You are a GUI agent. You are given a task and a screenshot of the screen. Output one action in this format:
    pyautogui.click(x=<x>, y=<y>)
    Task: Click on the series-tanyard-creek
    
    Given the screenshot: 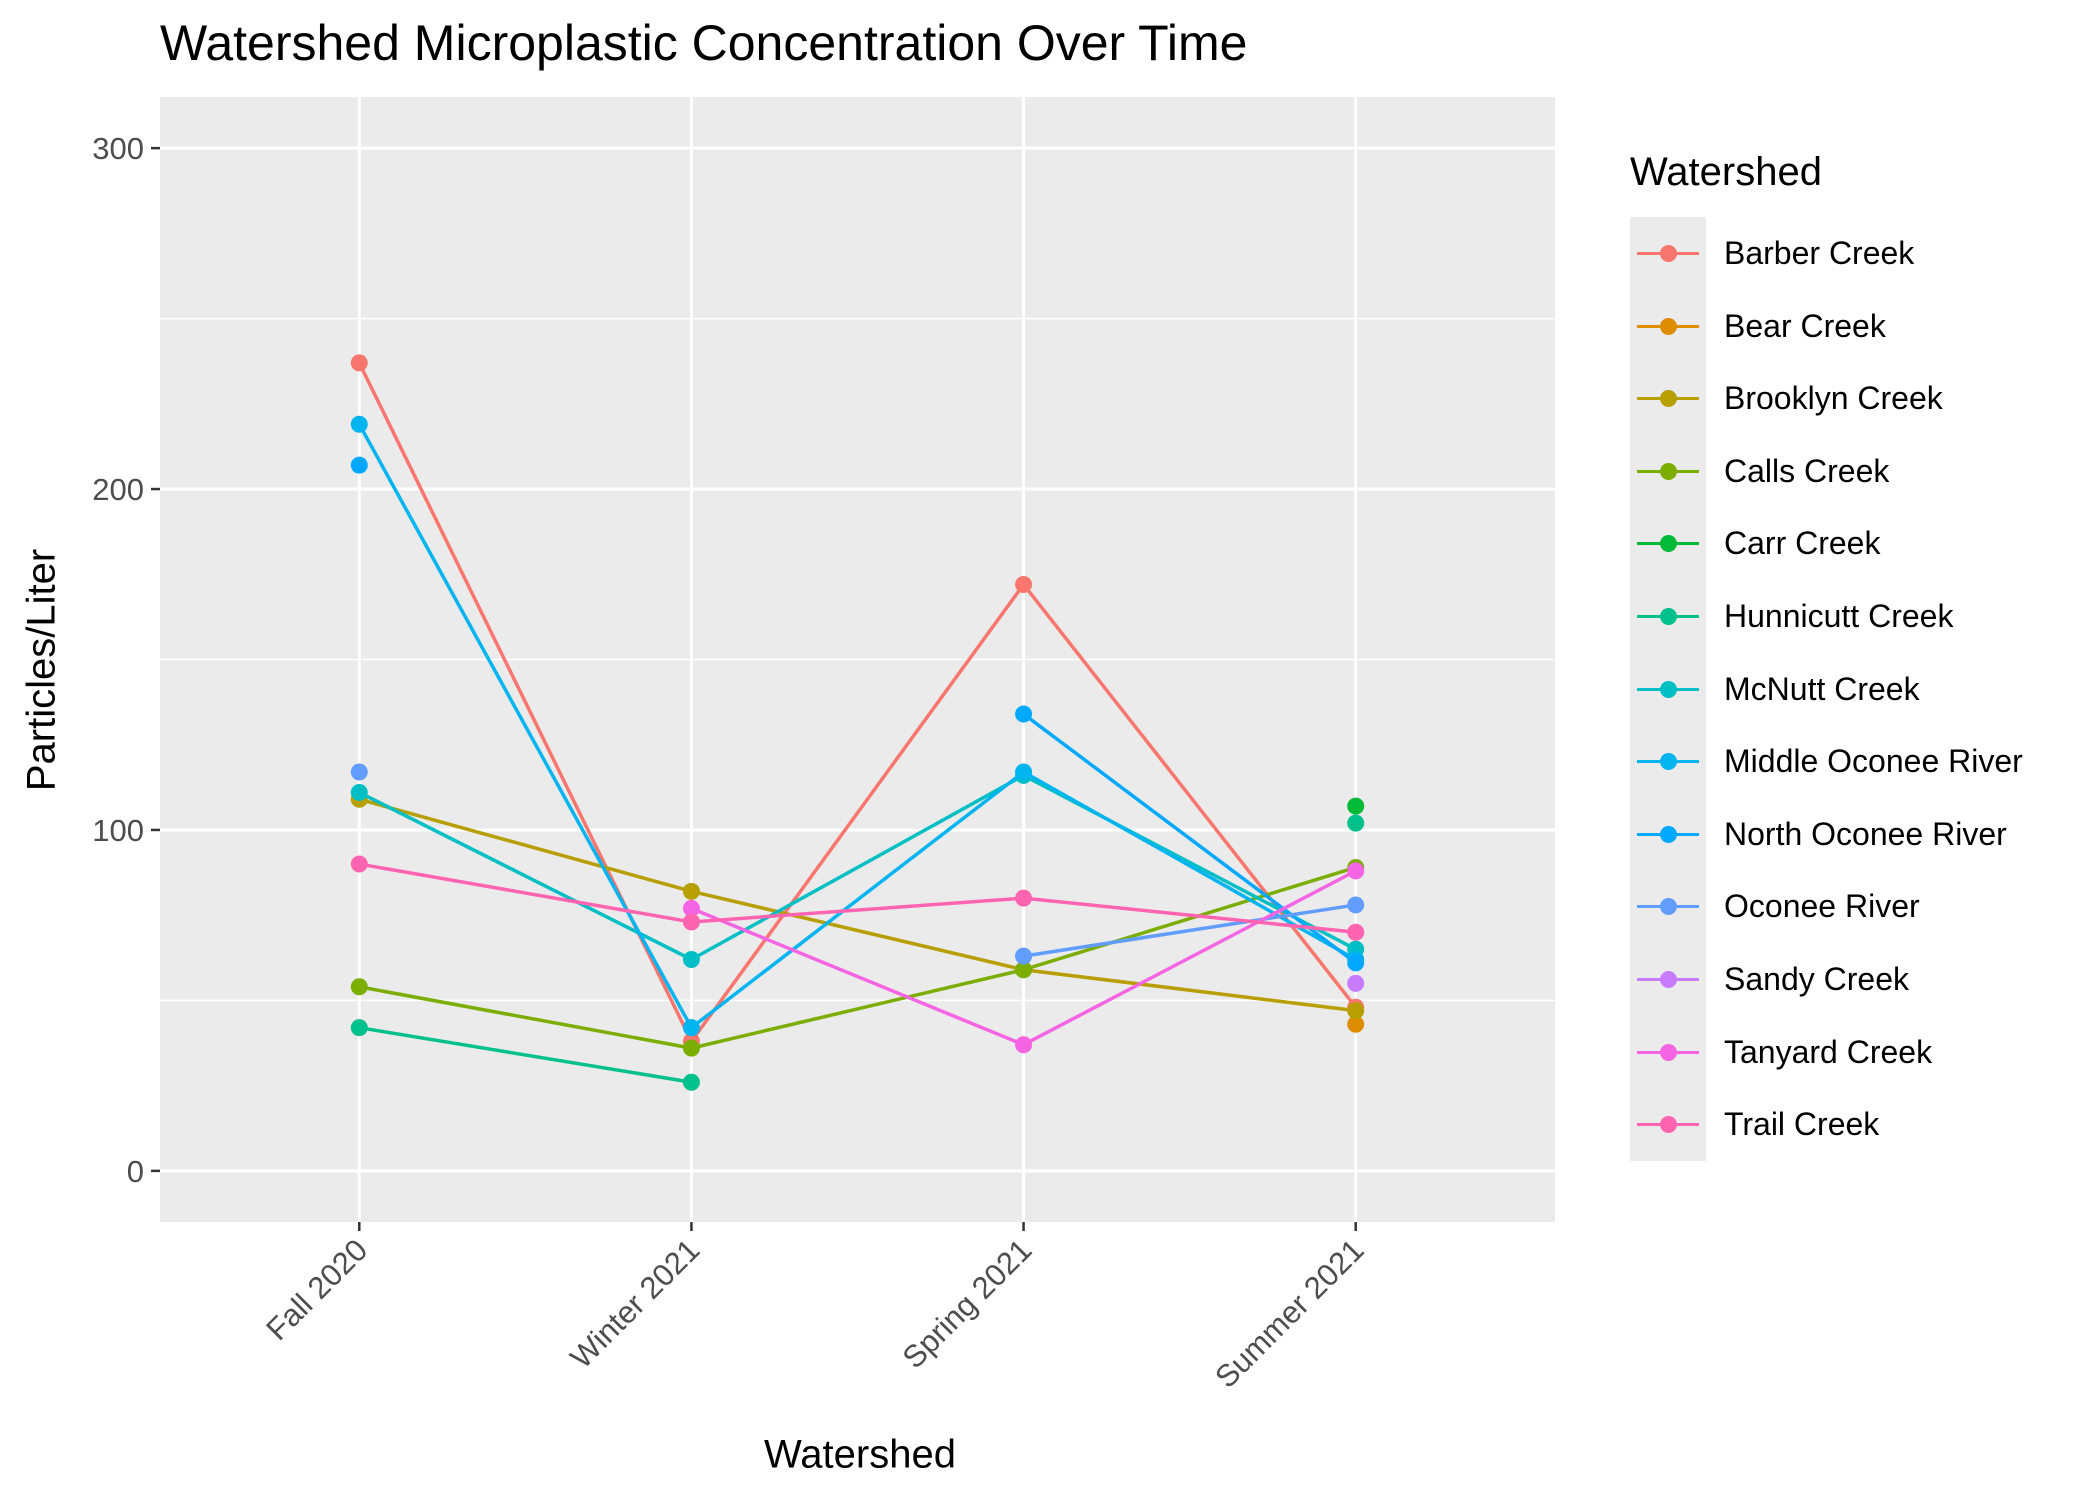 What is the action you would take?
    pyautogui.click(x=1023, y=958)
    